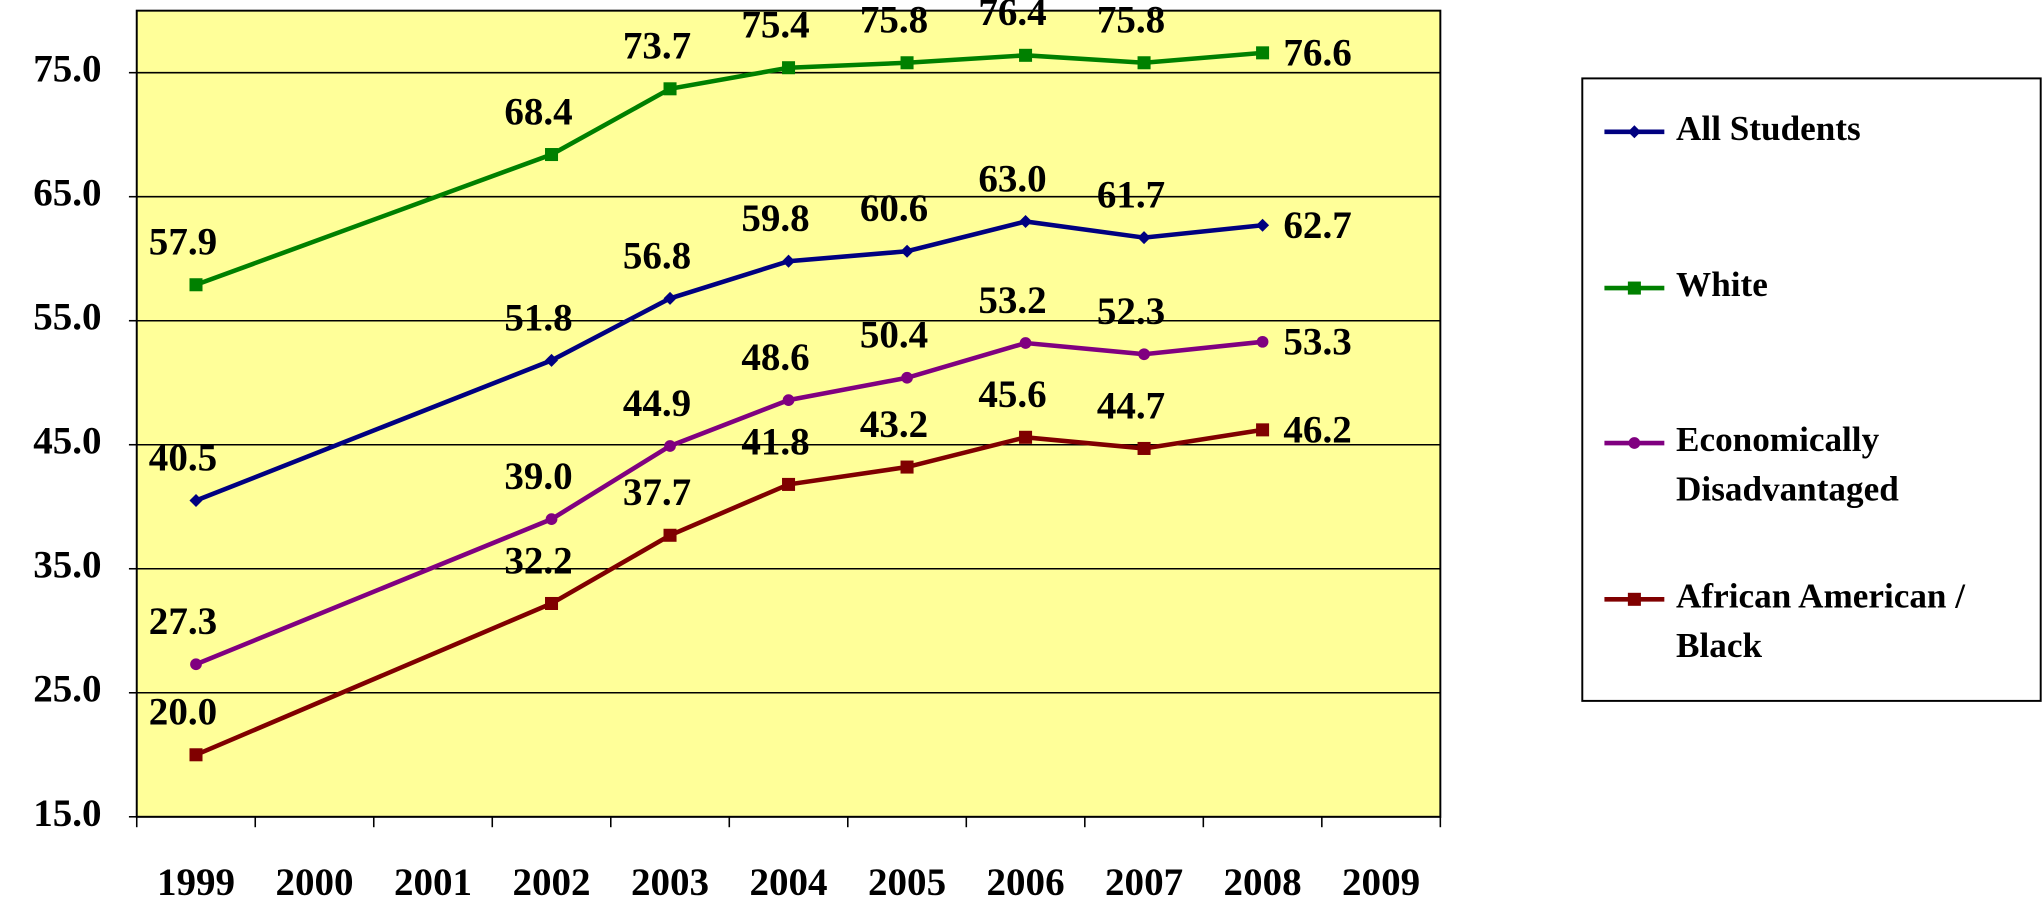  Describe the element at coordinates (657, 46) in the screenshot. I see `data-label: 73.7` at that location.